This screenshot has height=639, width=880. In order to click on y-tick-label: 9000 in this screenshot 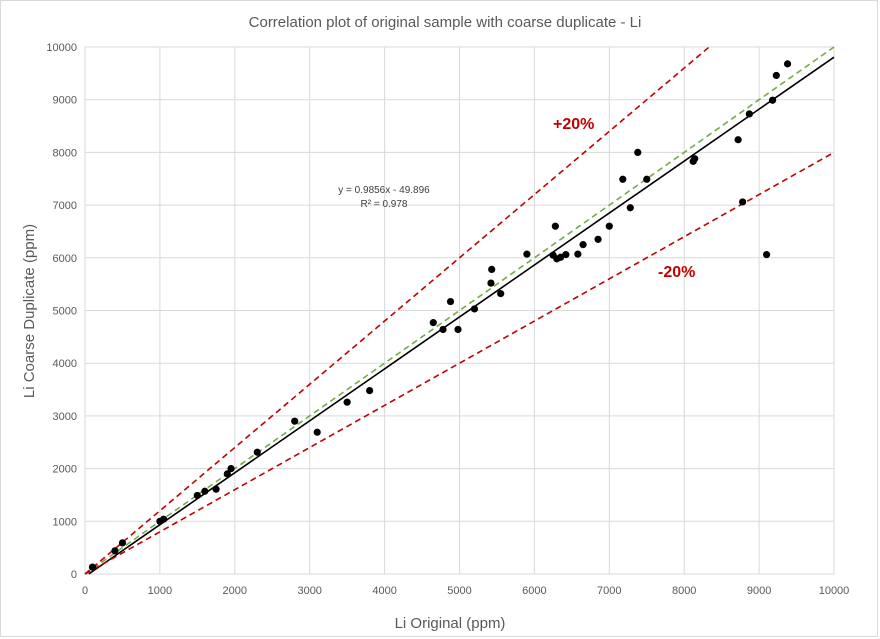, I will do `click(65, 101)`.